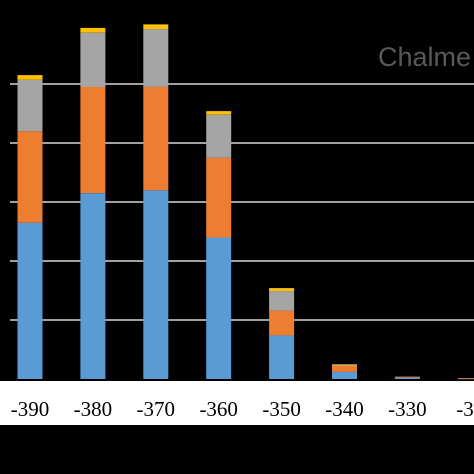 Image resolution: width=474 pixels, height=474 pixels. Describe the element at coordinates (282, 290) in the screenshot. I see `bar--350-series-4` at that location.